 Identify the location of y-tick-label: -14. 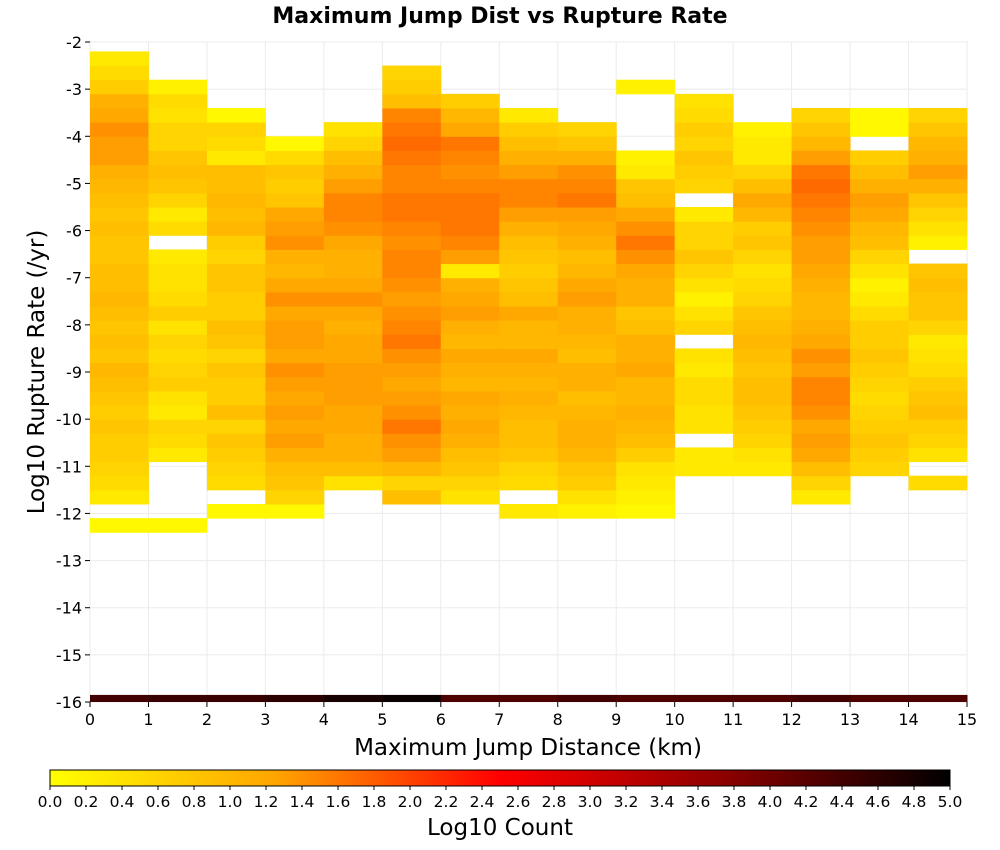
(69, 608).